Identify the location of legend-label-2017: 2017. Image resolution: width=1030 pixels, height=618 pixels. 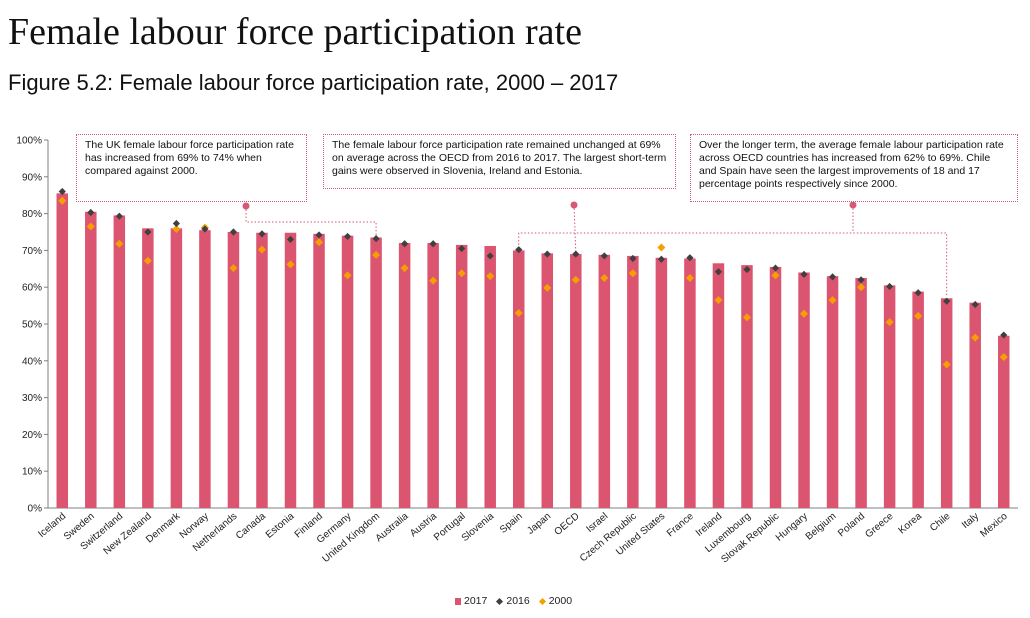
(476, 601).